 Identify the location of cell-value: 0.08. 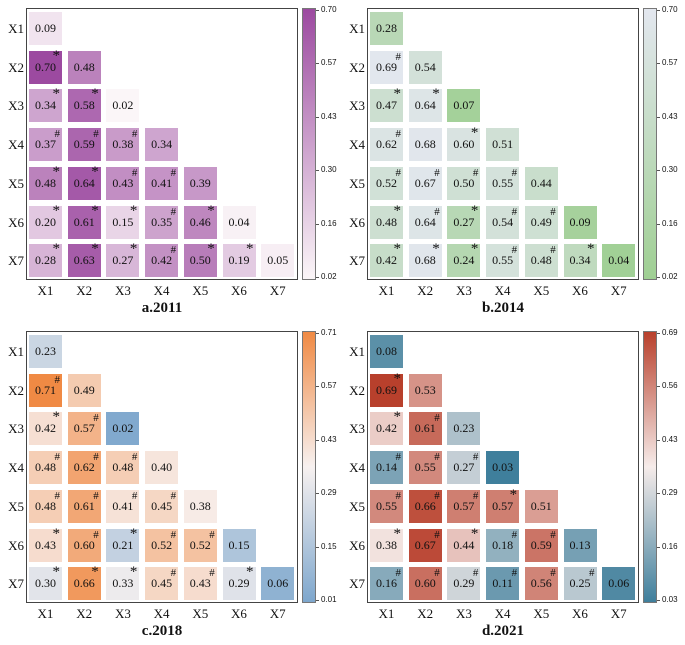
(386, 351).